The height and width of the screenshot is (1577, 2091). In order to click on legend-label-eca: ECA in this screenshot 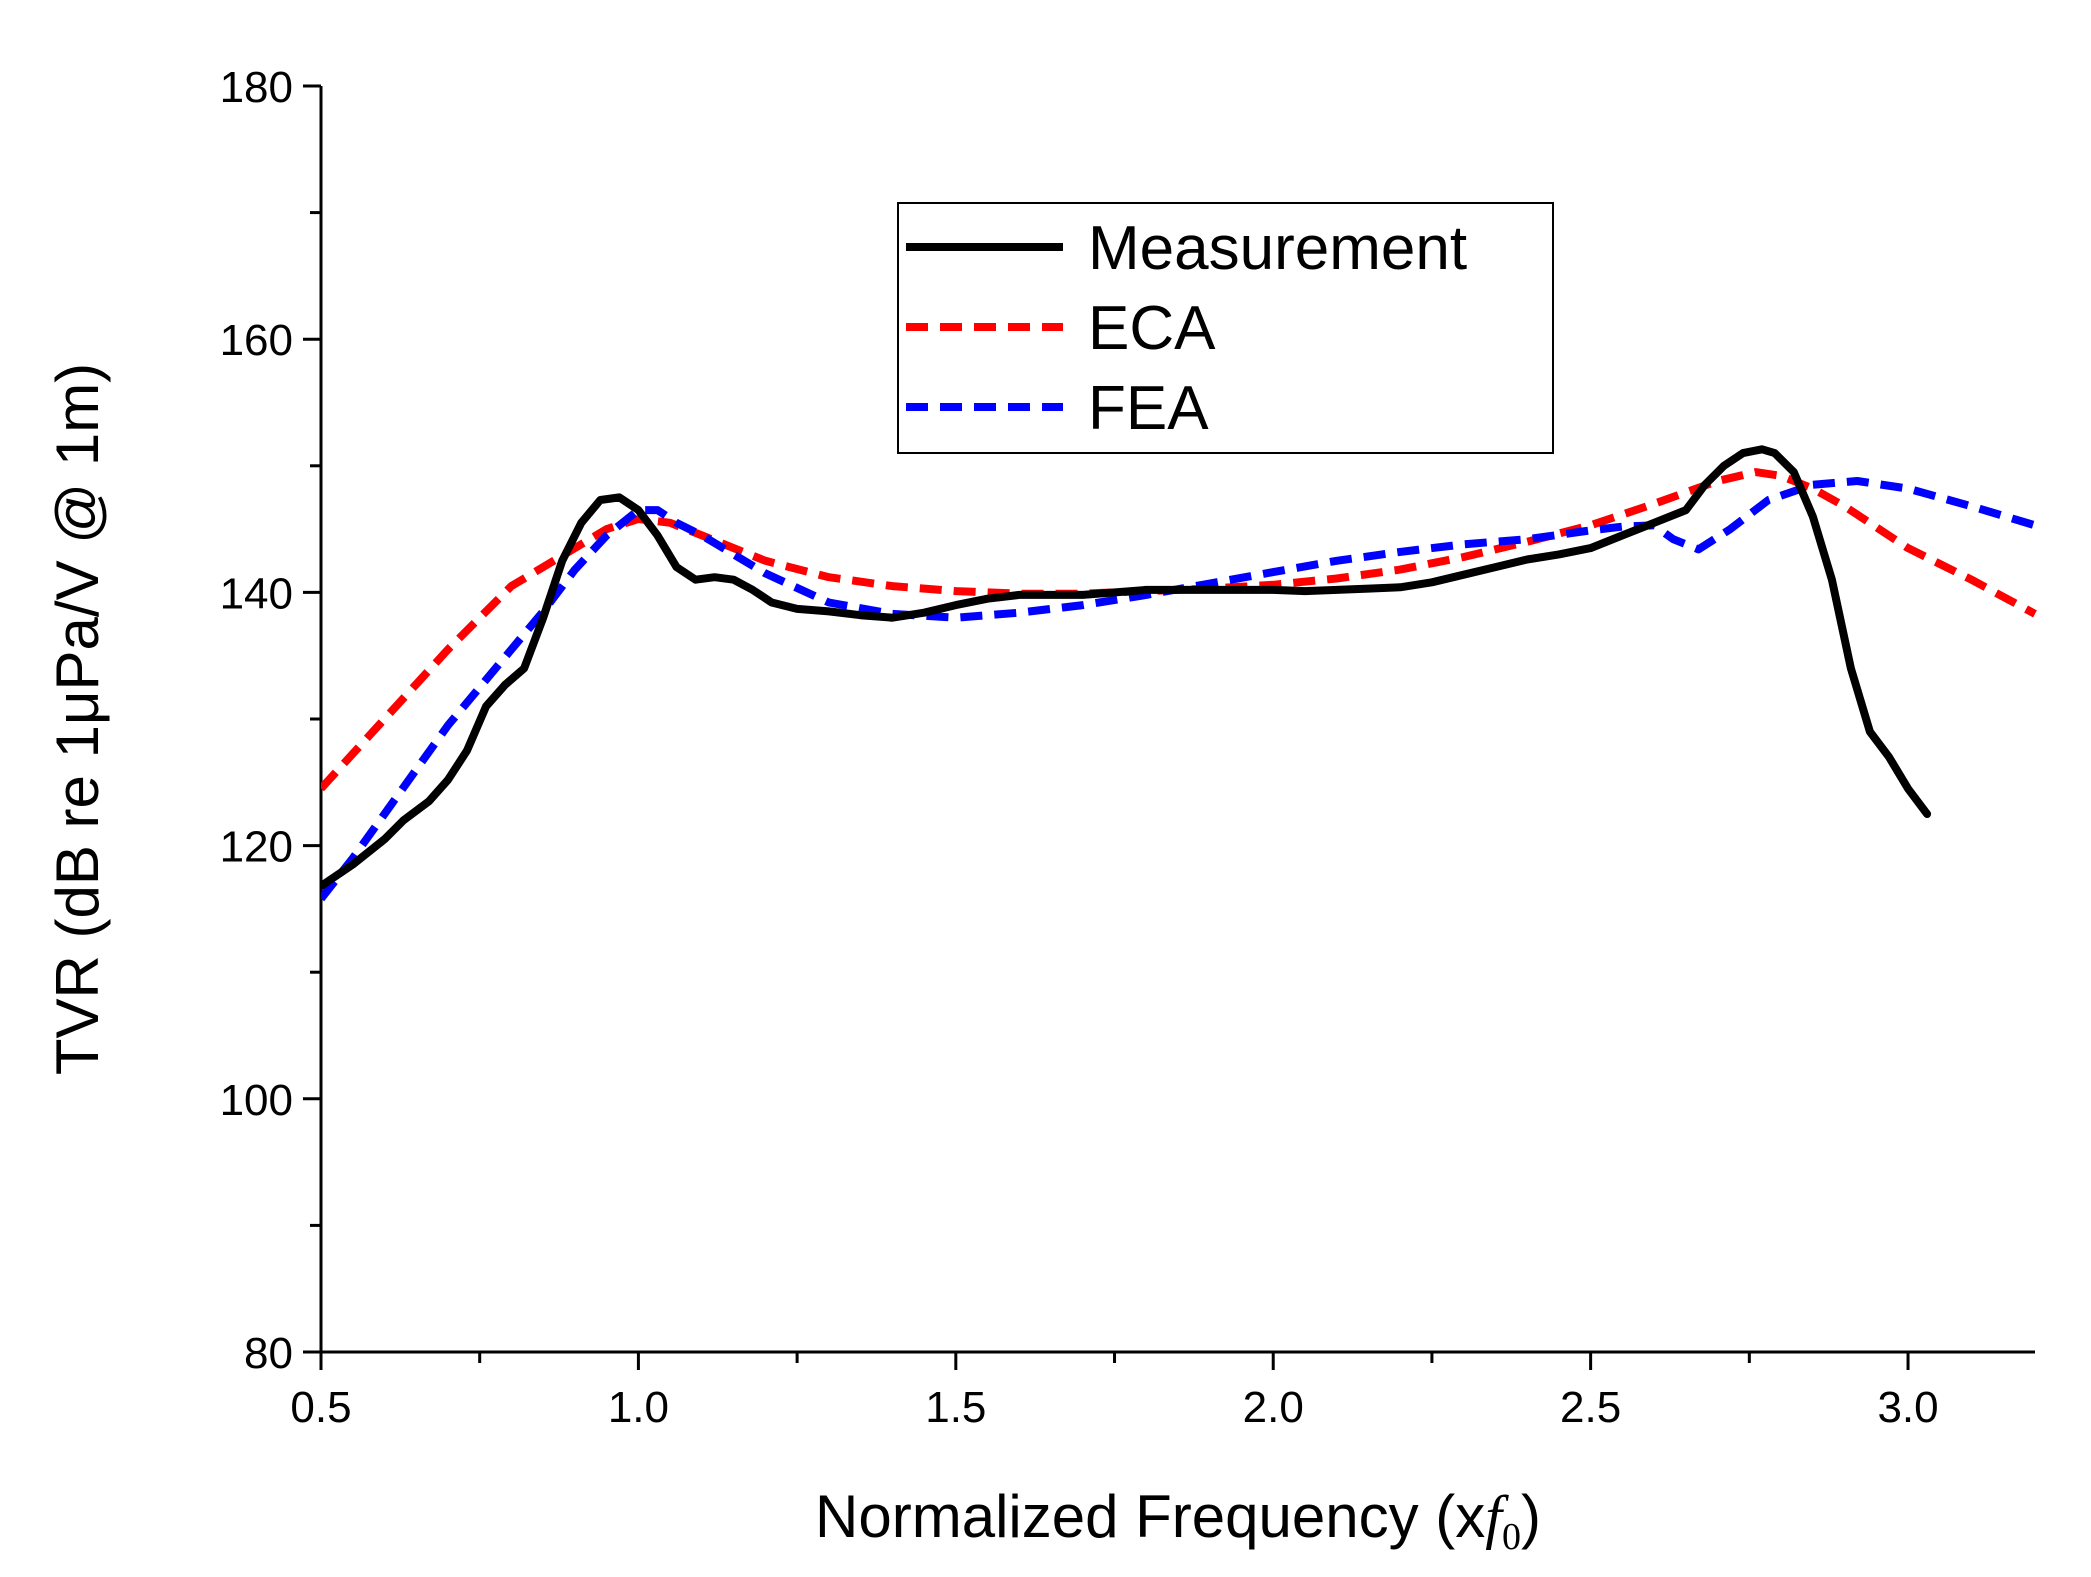, I will do `click(1152, 328)`.